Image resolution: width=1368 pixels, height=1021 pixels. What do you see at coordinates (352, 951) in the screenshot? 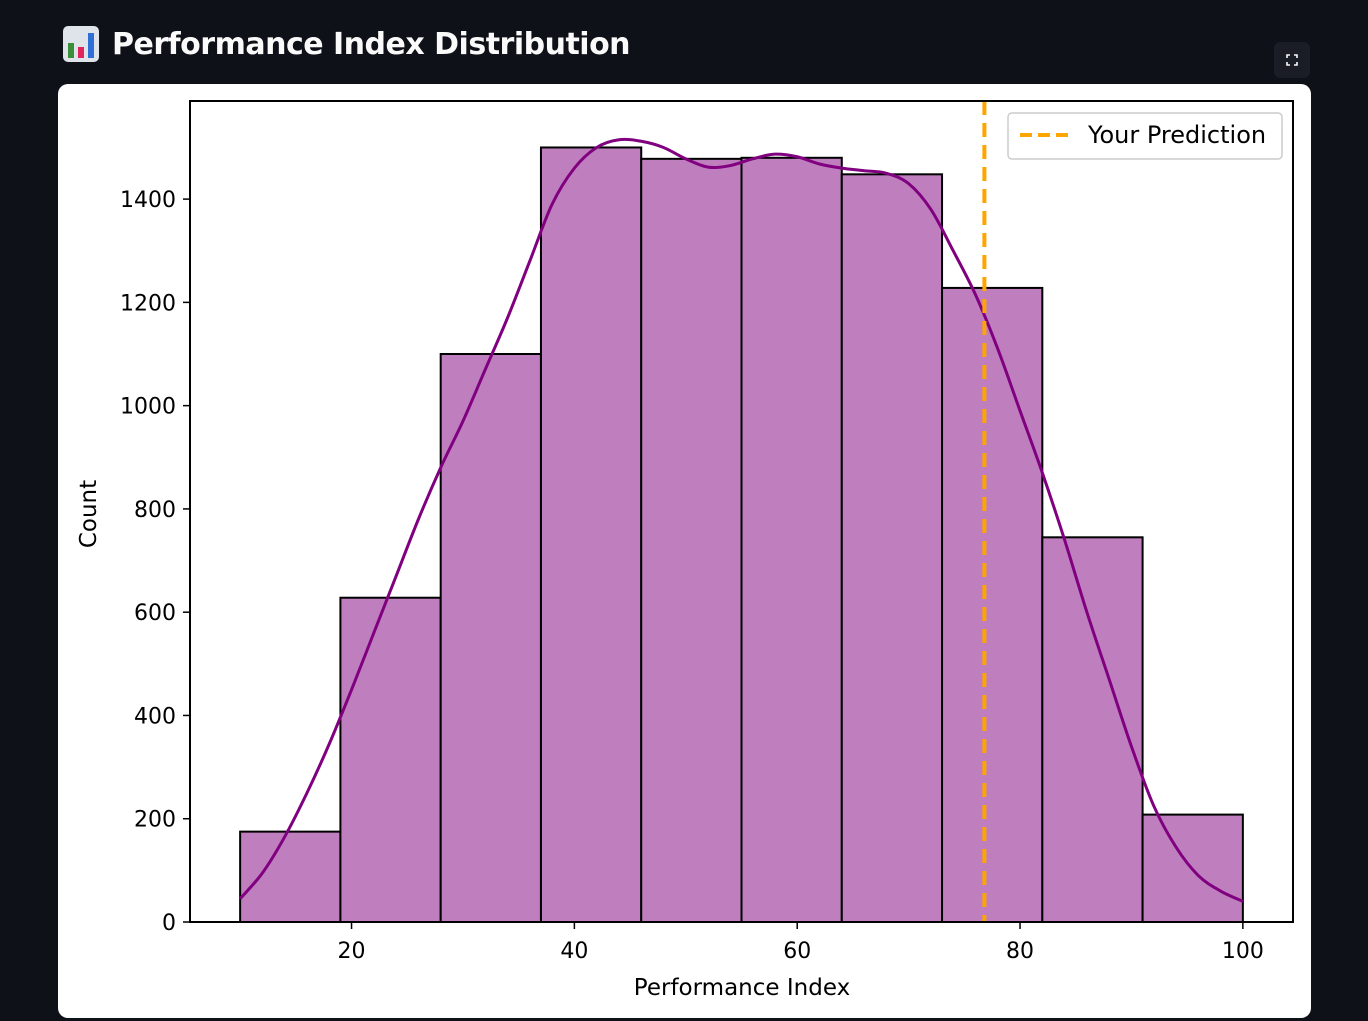
I see `x-tick-label-20: 20` at bounding box center [352, 951].